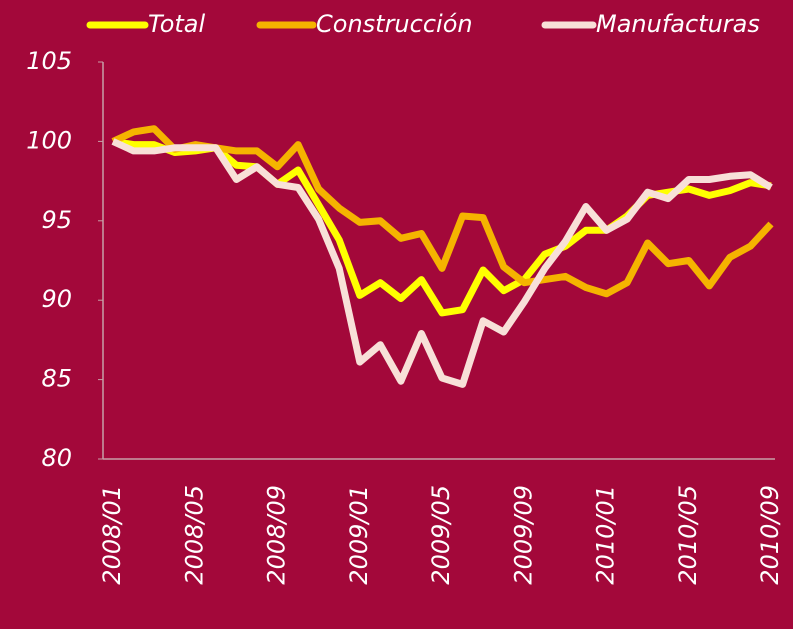 This screenshot has height=629, width=793. Describe the element at coordinates (49, 61) in the screenshot. I see `y-tick-label: 105` at that location.